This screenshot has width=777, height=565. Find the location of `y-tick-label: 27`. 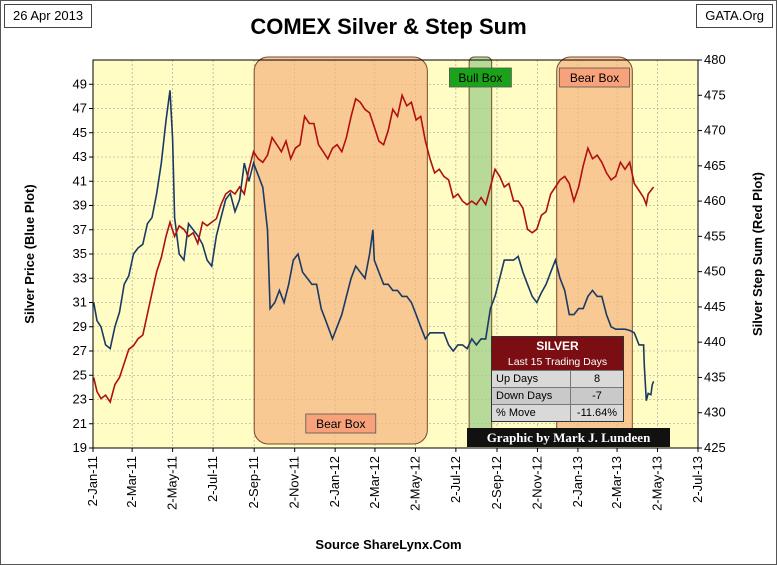

y-tick-label: 27 is located at coordinates (80, 350).